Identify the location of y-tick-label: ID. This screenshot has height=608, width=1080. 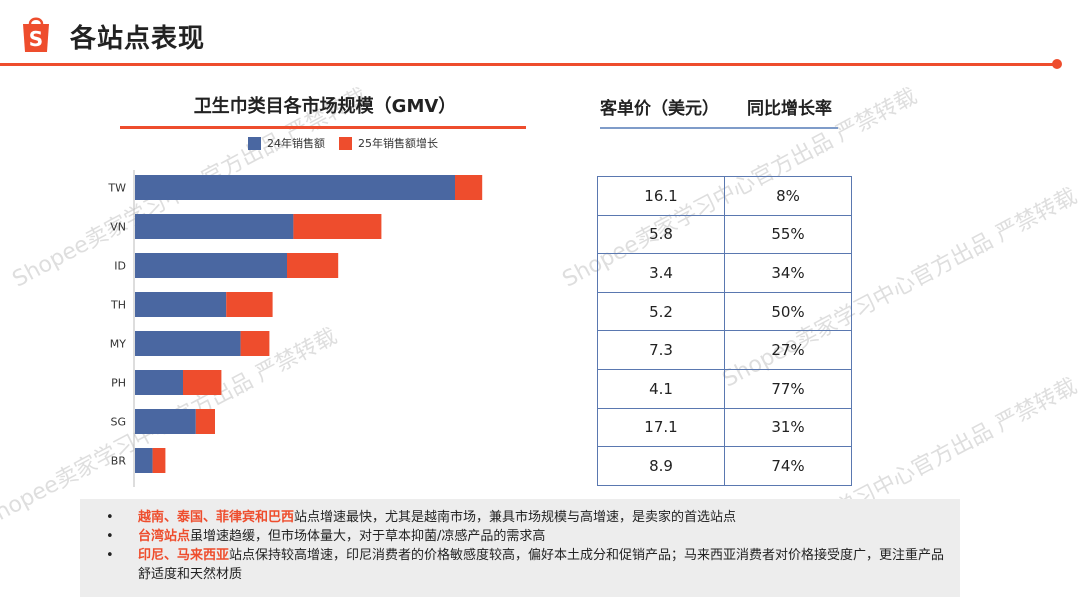
(120, 266).